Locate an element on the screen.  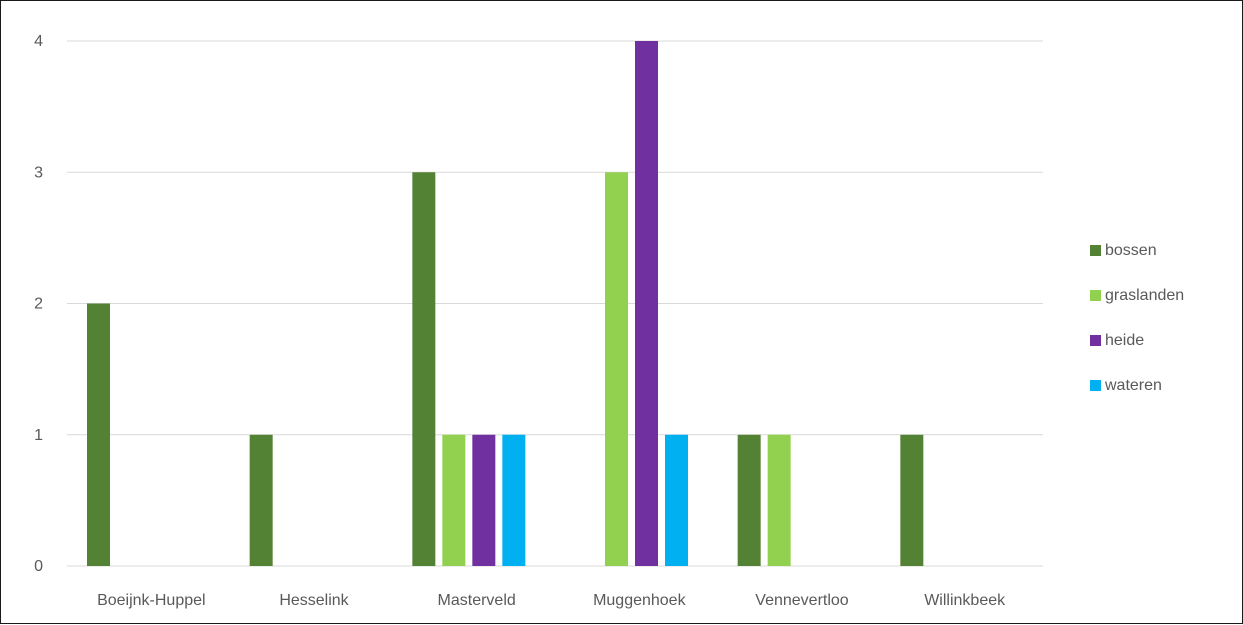
x-tick-label: Hesselink is located at coordinates (314, 600).